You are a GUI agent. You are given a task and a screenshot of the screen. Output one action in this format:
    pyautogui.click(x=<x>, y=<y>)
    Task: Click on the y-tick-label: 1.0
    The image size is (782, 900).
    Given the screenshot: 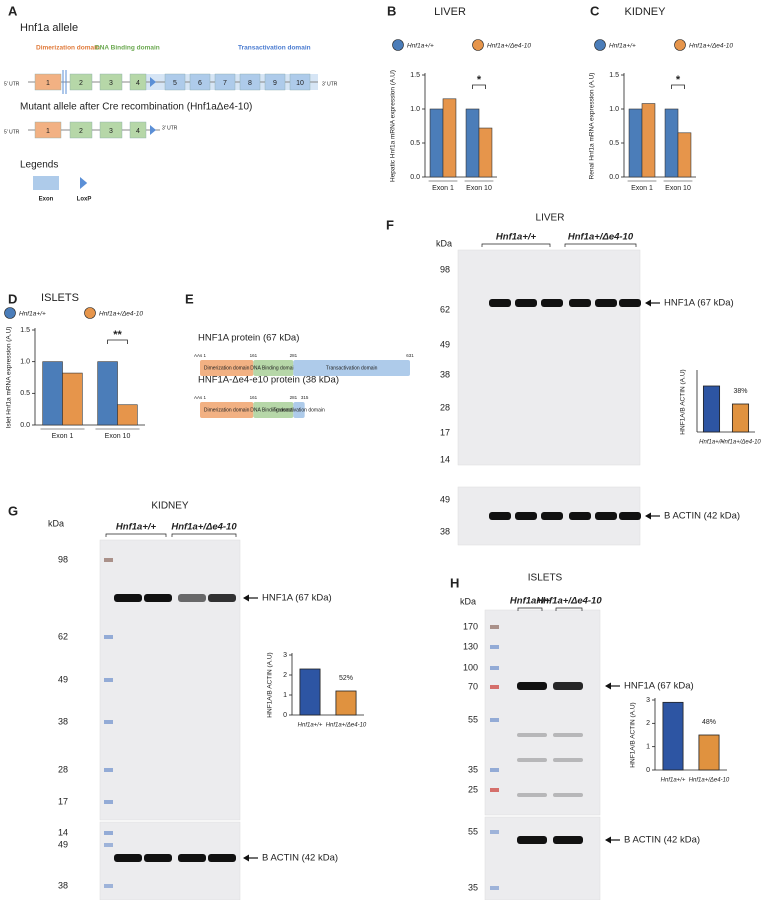 What is the action you would take?
    pyautogui.click(x=614, y=109)
    